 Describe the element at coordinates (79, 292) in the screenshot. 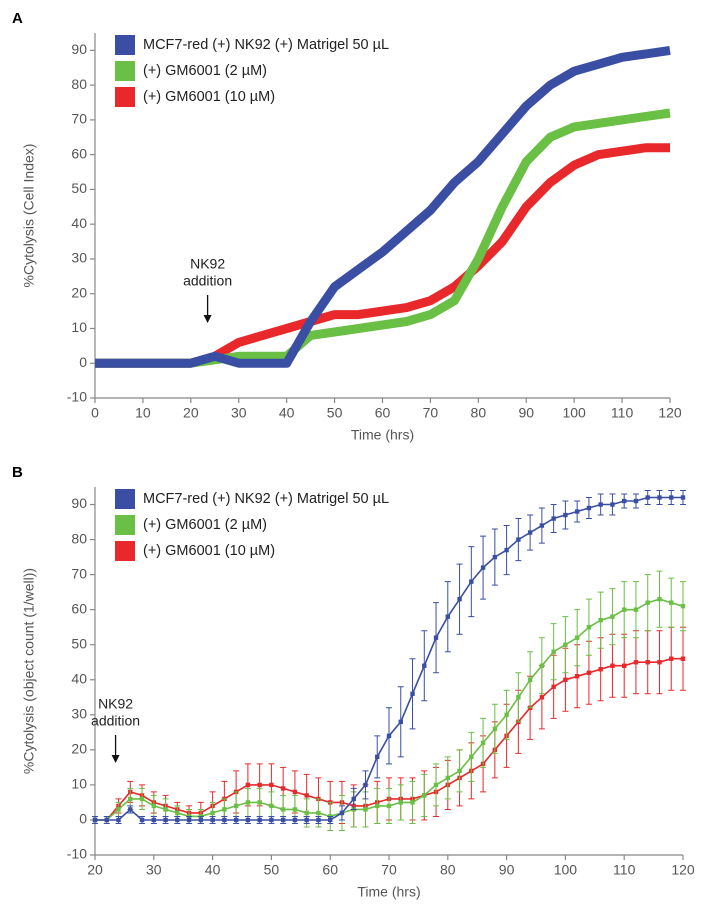

I see `y-tick-label: 20` at that location.